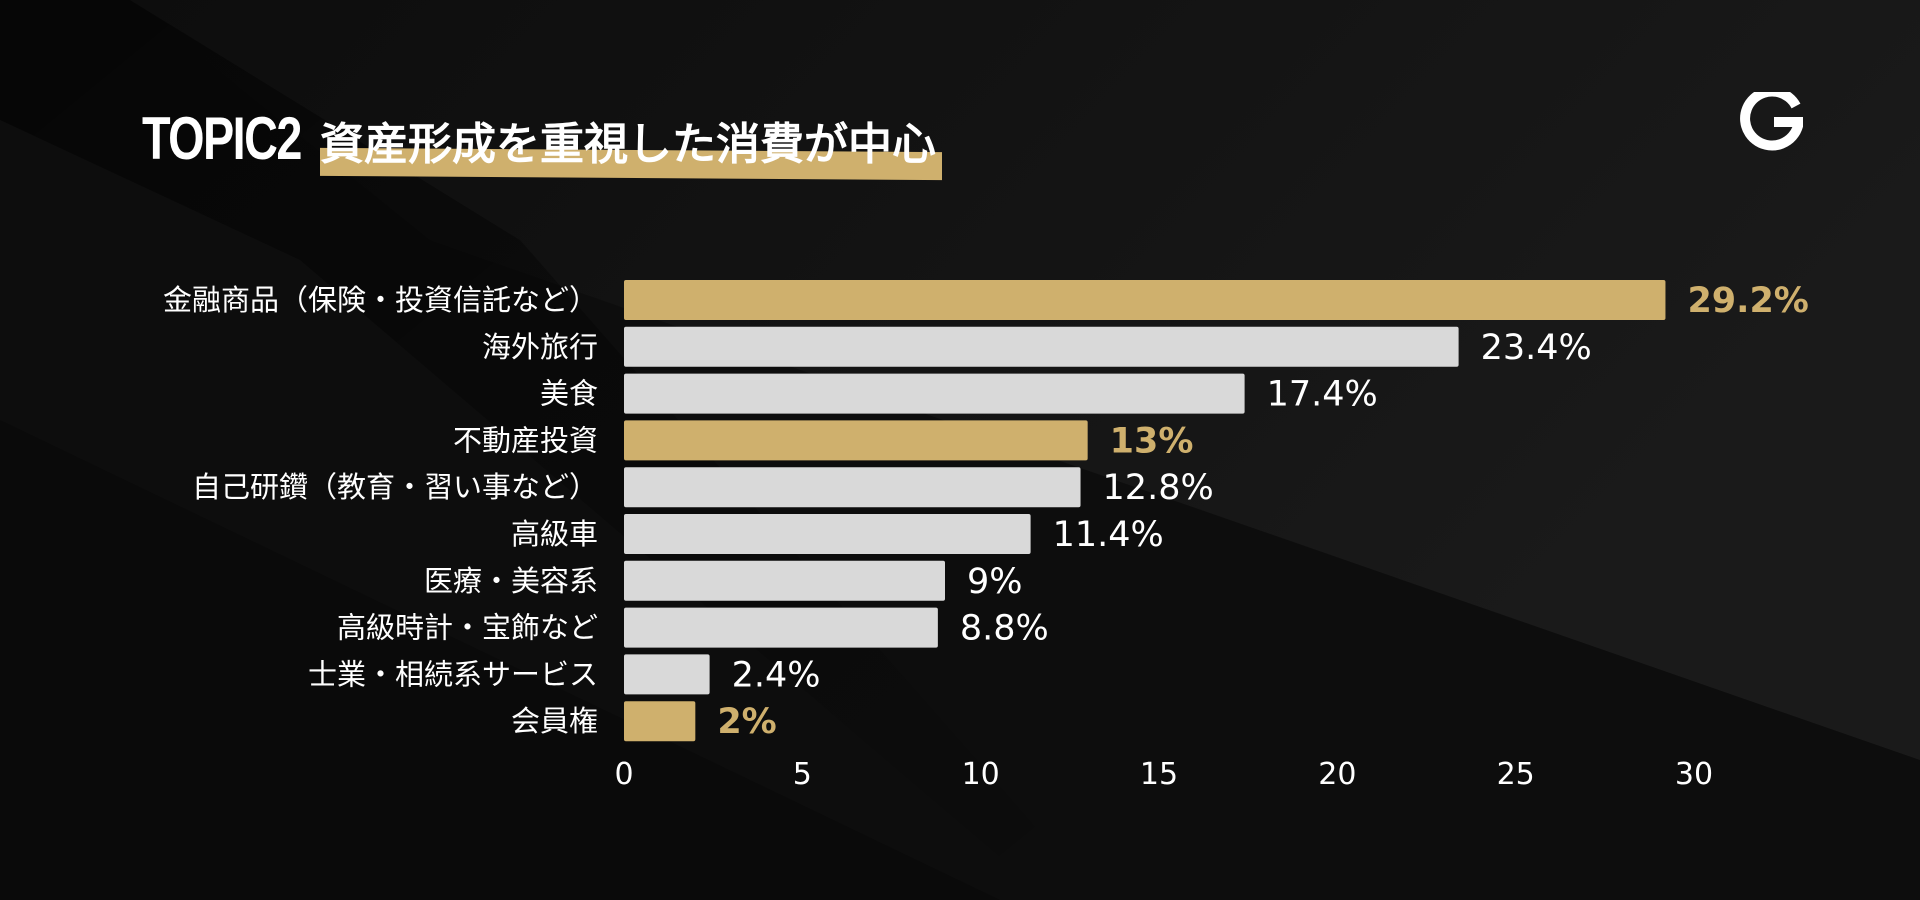 Image resolution: width=1920 pixels, height=900 pixels. I want to click on category-label: 海外旅行, so click(540, 347).